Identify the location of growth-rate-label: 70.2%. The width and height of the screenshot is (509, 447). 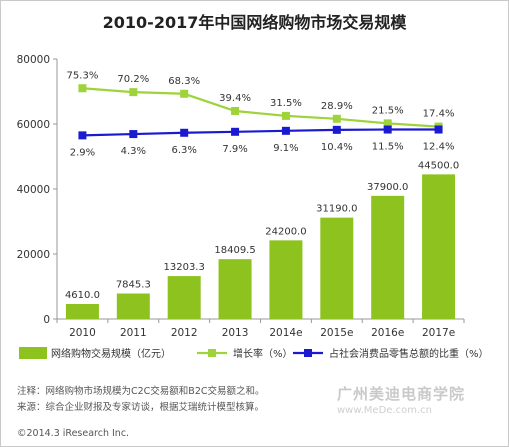
(133, 79).